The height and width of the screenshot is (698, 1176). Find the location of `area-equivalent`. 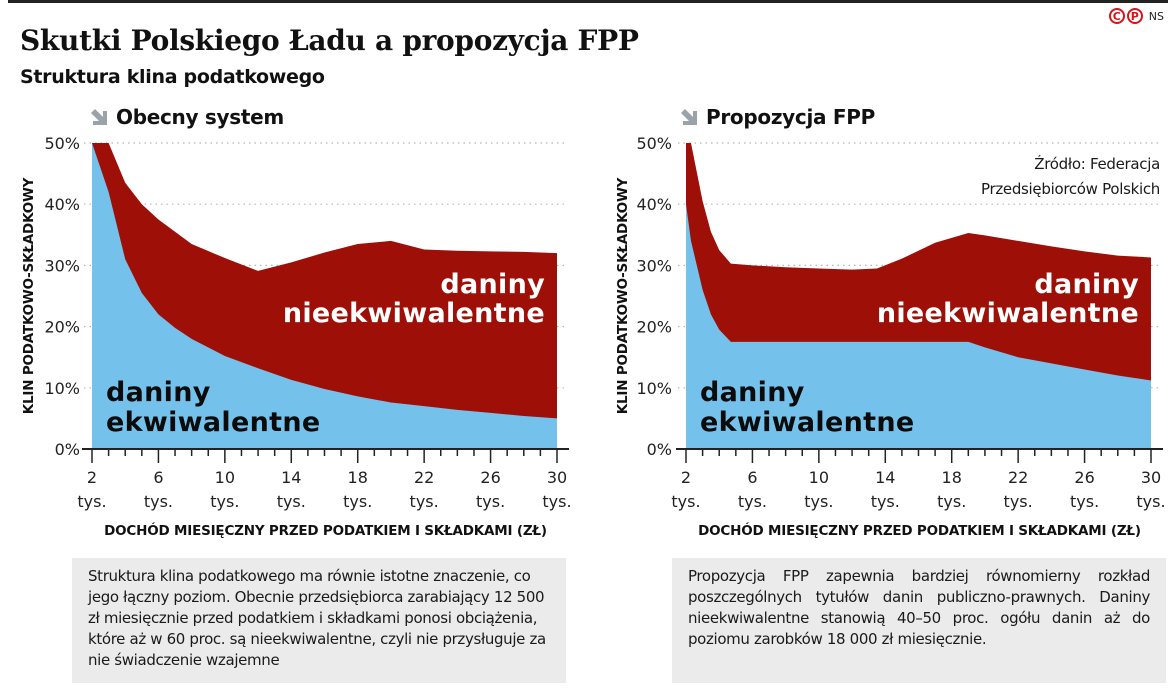

area-equivalent is located at coordinates (918, 326).